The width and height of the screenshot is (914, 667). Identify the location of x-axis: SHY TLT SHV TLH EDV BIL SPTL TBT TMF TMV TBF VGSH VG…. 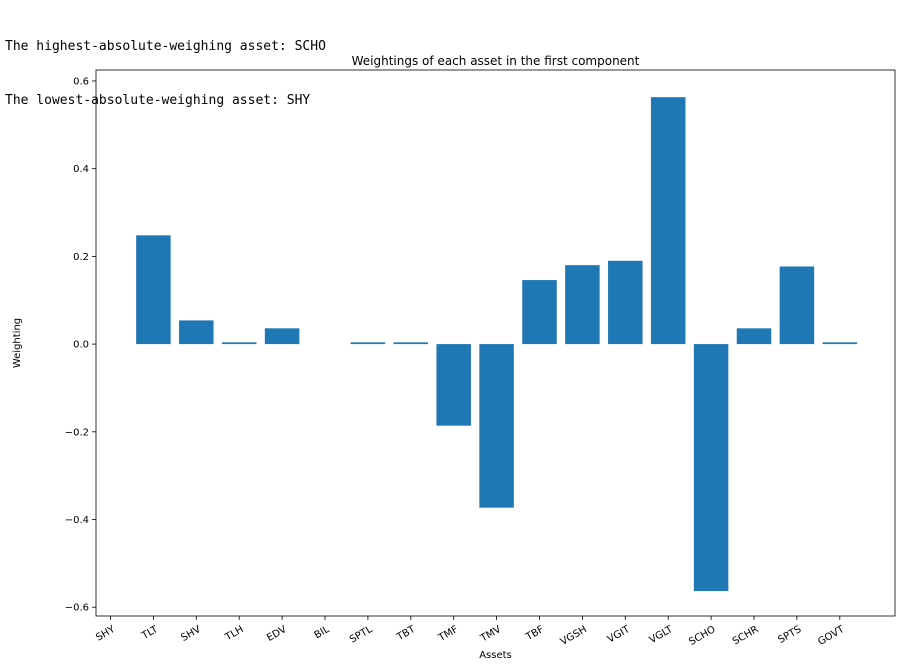
(470, 632).